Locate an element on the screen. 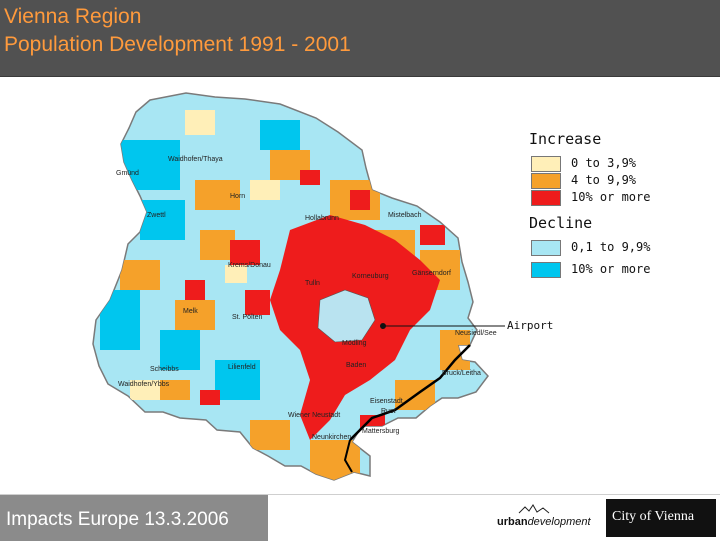 The image size is (720, 541). place-label: Melk is located at coordinates (190, 311).